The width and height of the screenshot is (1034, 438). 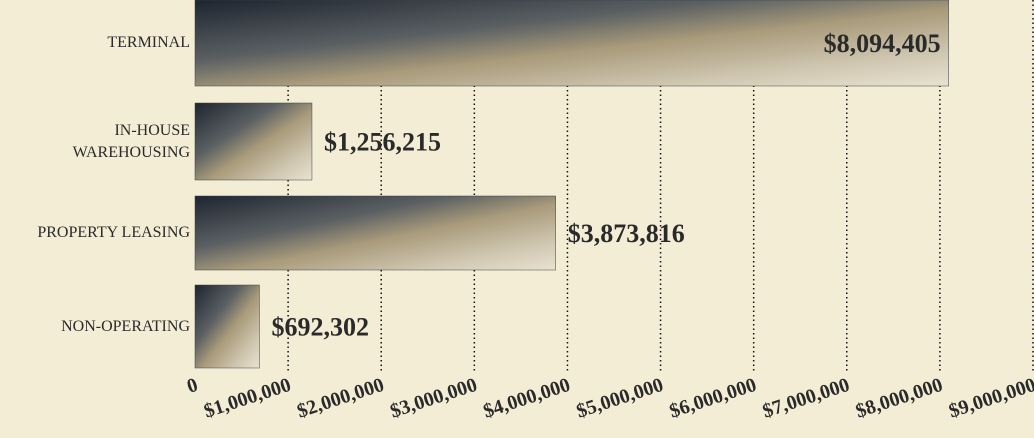 What do you see at coordinates (113, 232) in the screenshot?
I see `category-label: PROPERTY LEASING` at bounding box center [113, 232].